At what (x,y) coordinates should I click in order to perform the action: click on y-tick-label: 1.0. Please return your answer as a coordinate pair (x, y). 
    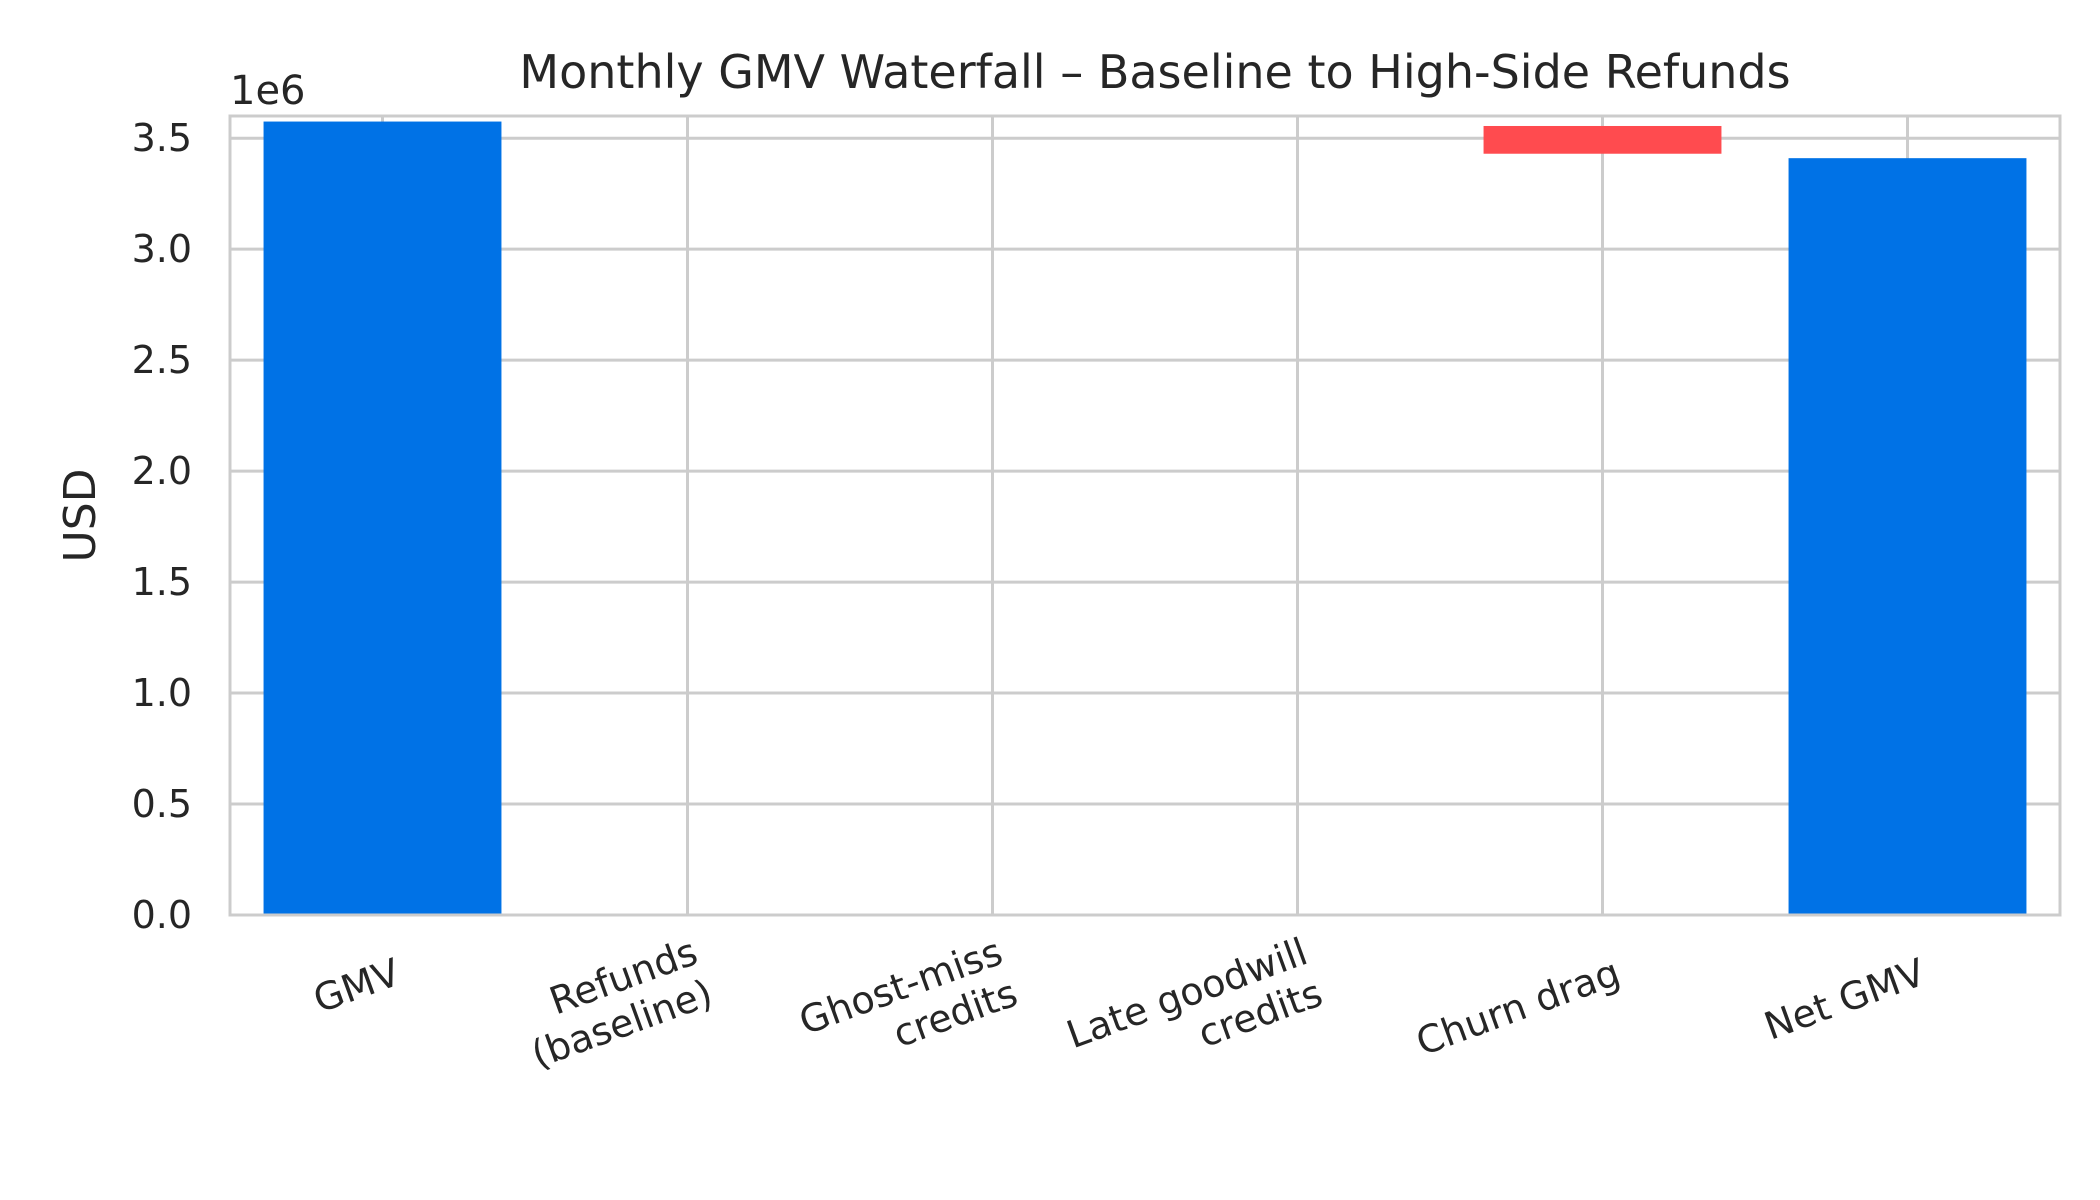
    Looking at the image, I should click on (162, 693).